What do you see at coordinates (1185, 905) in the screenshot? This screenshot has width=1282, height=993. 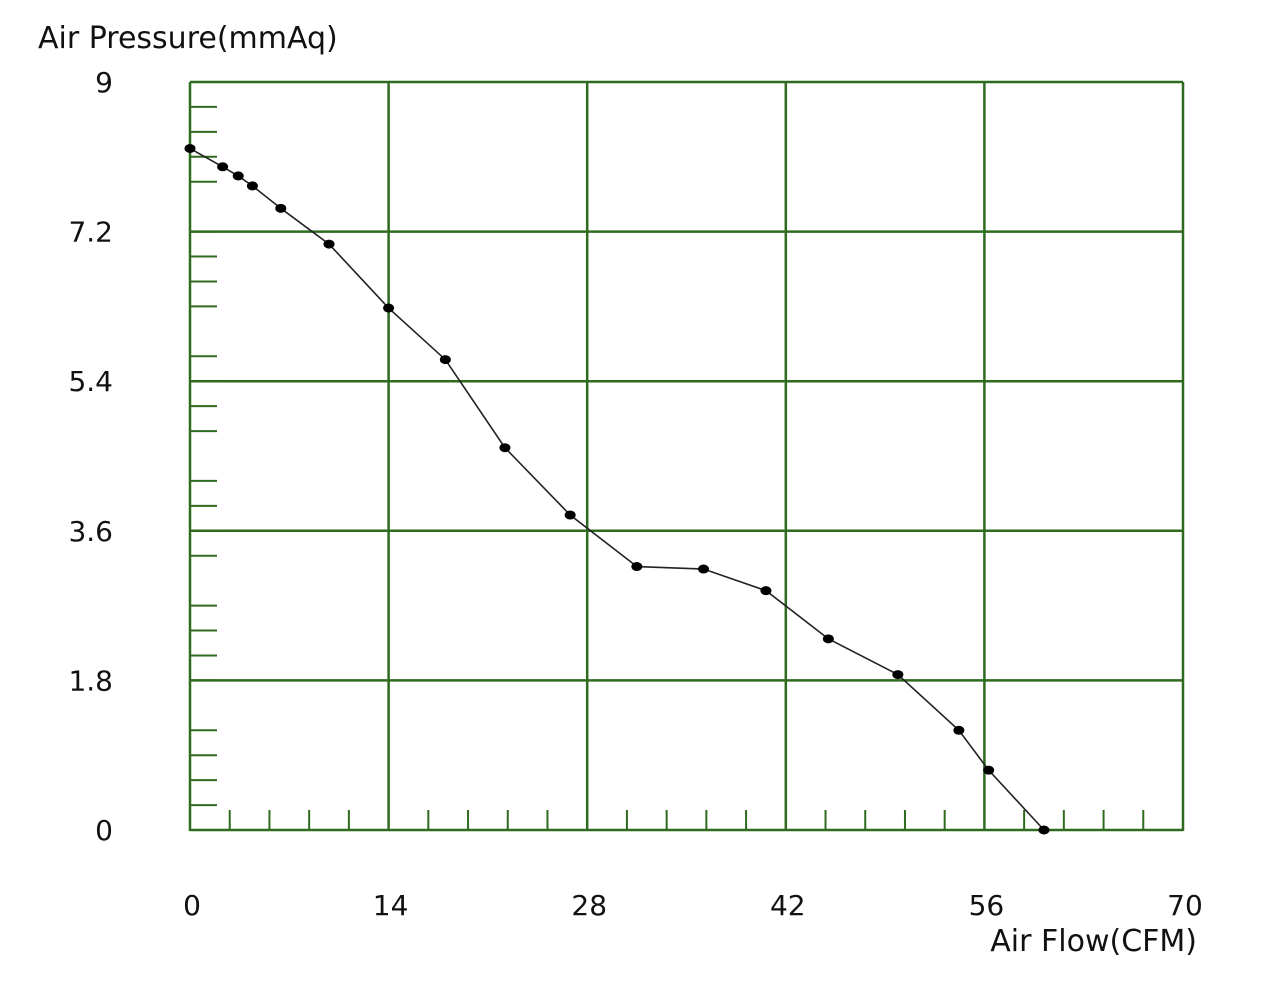 I see `x-tick-label-5: 70` at bounding box center [1185, 905].